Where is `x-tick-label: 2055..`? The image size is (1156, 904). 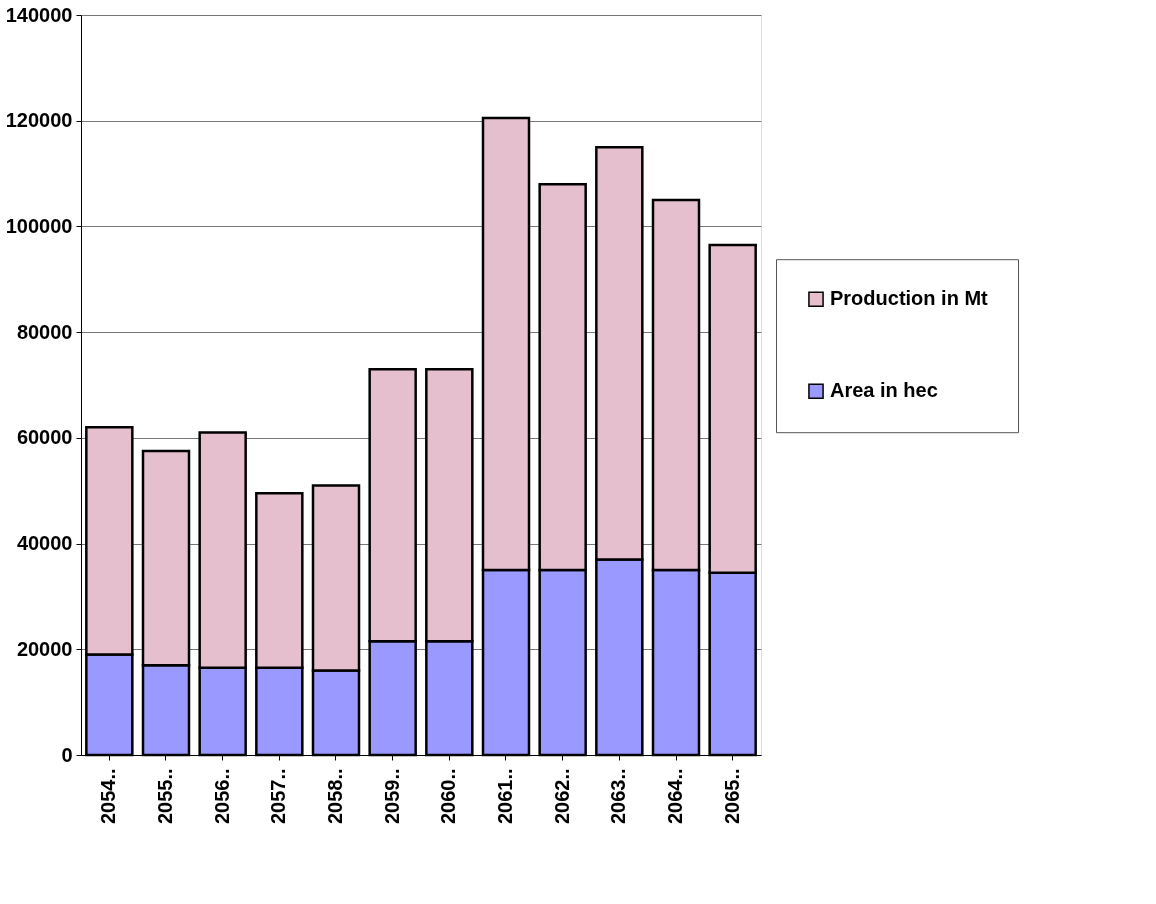
x-tick-label: 2055.. is located at coordinates (165, 796).